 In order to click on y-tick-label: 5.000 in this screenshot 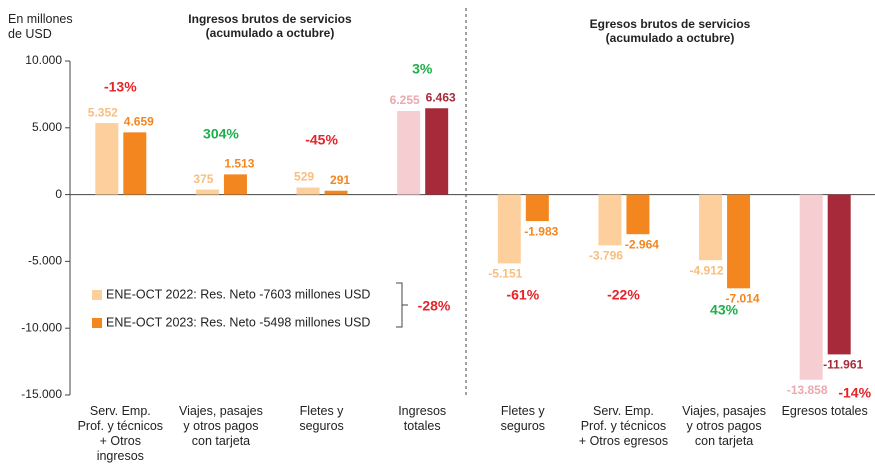, I will do `click(47, 127)`.